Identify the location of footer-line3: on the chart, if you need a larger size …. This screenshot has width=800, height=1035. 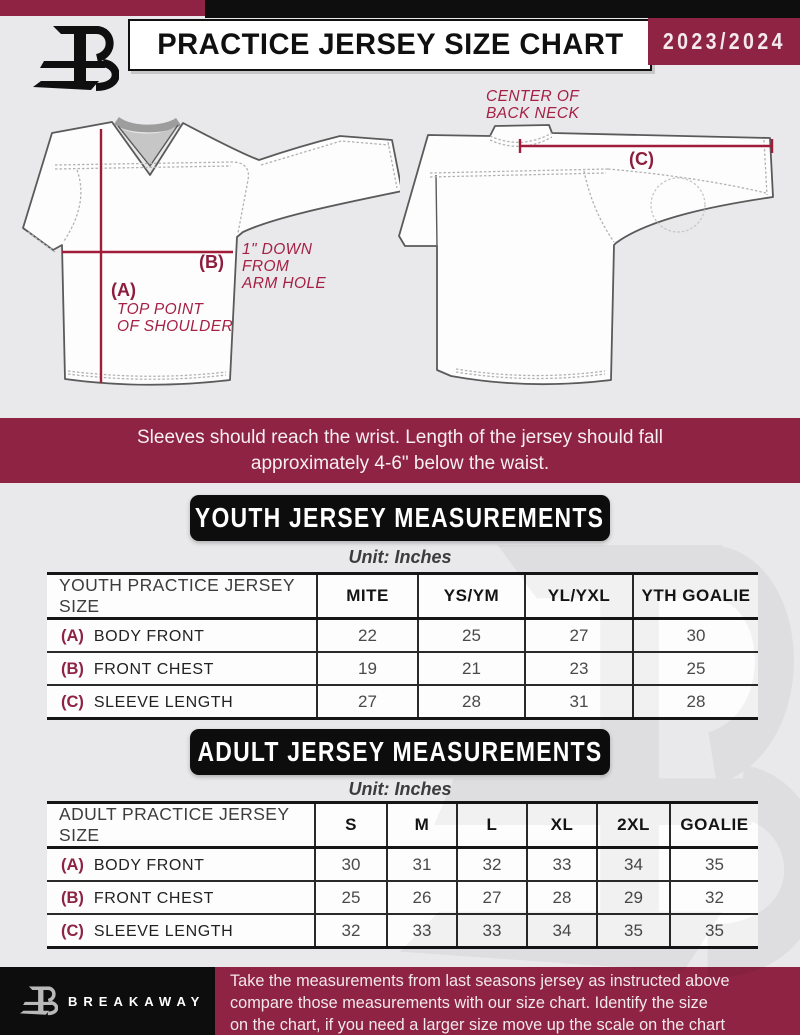
(478, 1025).